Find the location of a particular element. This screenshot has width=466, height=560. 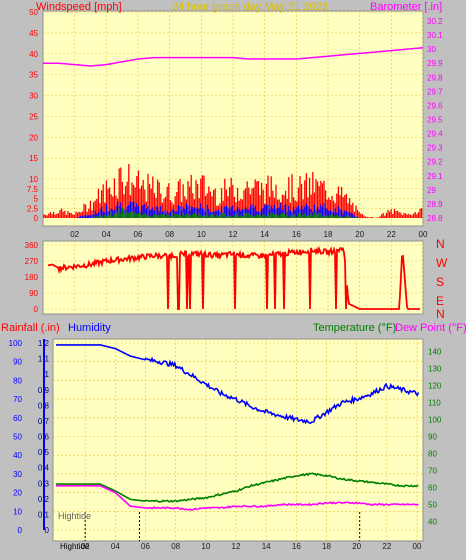

barometer-y-tick: 29.4 is located at coordinates (435, 134).